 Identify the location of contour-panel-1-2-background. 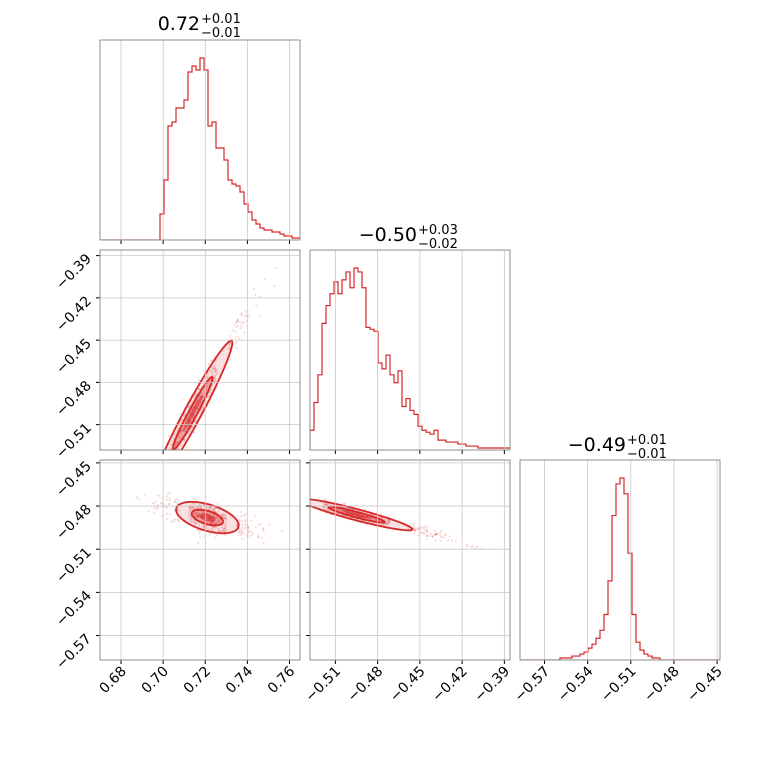
(410, 560).